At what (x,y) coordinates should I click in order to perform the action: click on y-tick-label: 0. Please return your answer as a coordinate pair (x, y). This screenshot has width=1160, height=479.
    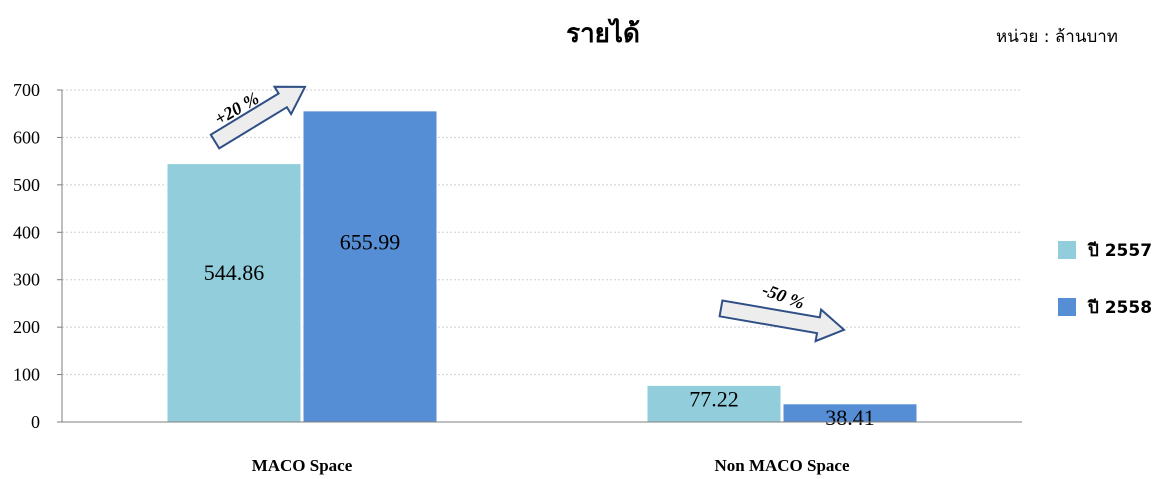
    Looking at the image, I should click on (35, 422).